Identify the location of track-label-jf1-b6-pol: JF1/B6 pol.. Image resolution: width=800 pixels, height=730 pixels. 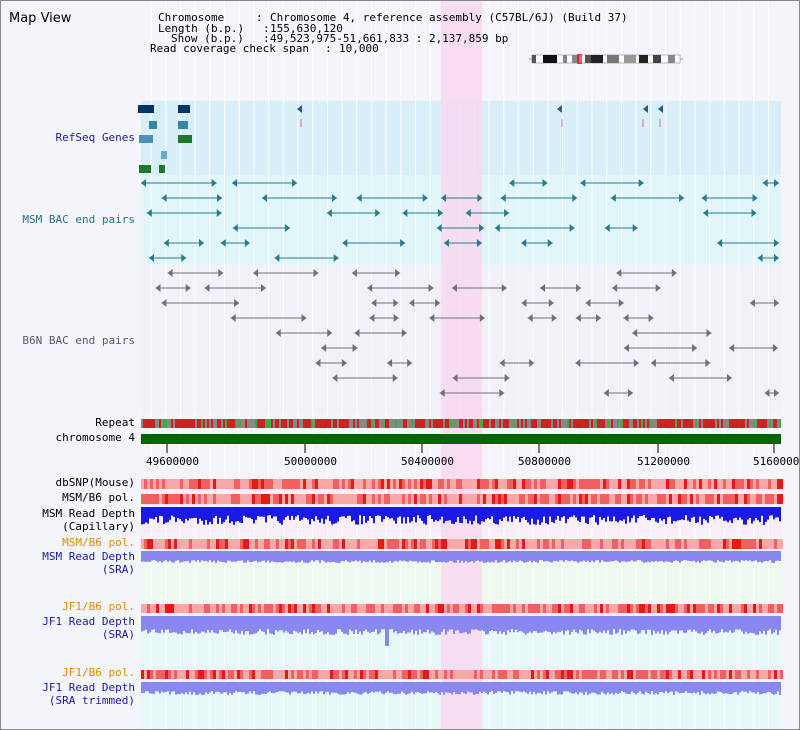
(98, 606).